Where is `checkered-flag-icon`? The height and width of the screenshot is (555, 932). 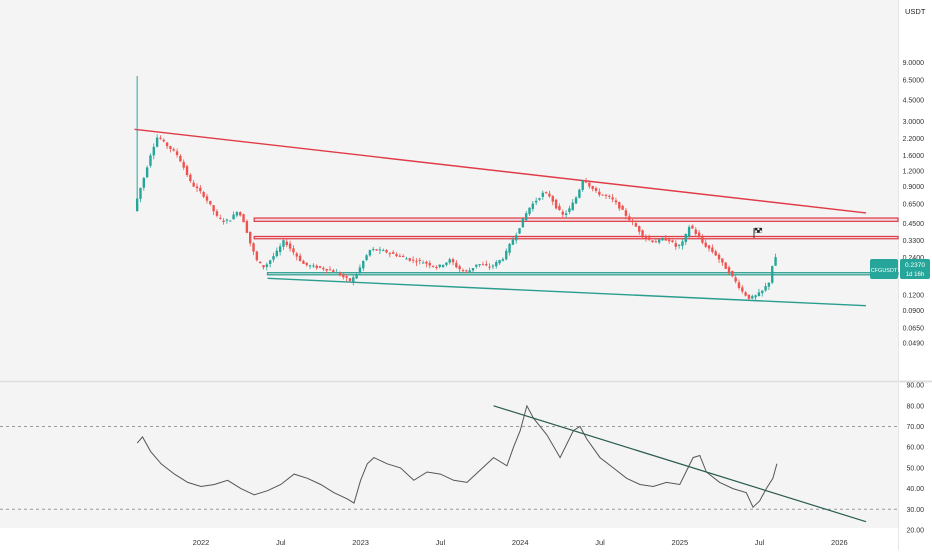 checkered-flag-icon is located at coordinates (761, 231).